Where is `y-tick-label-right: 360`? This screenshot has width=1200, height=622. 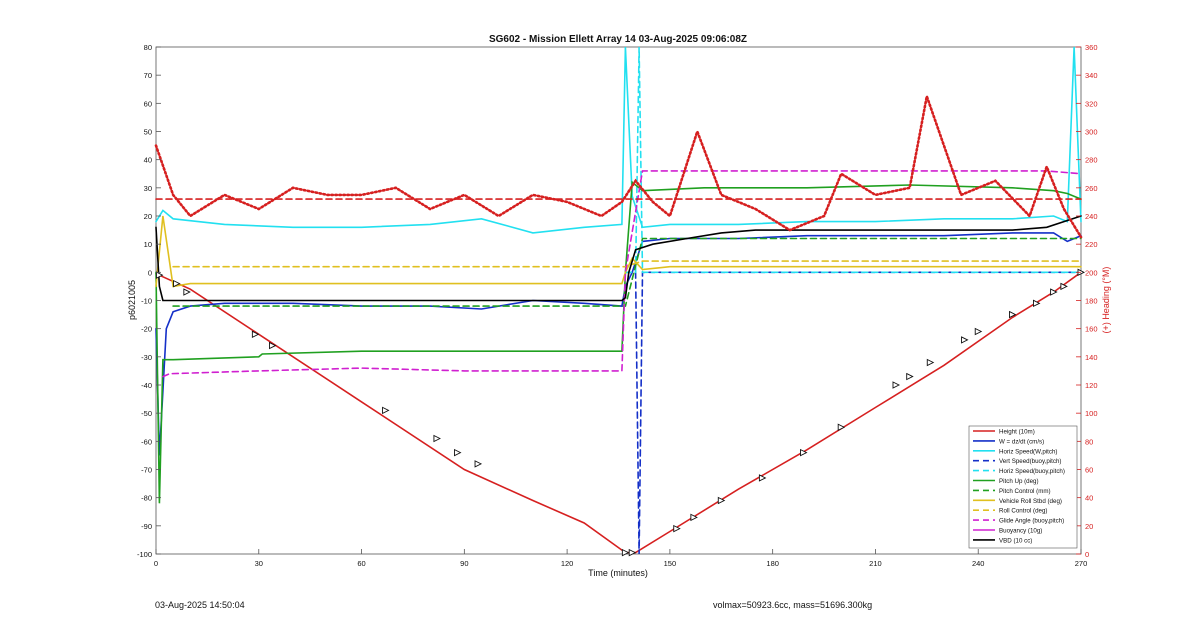
y-tick-label-right: 360 is located at coordinates (1091, 47).